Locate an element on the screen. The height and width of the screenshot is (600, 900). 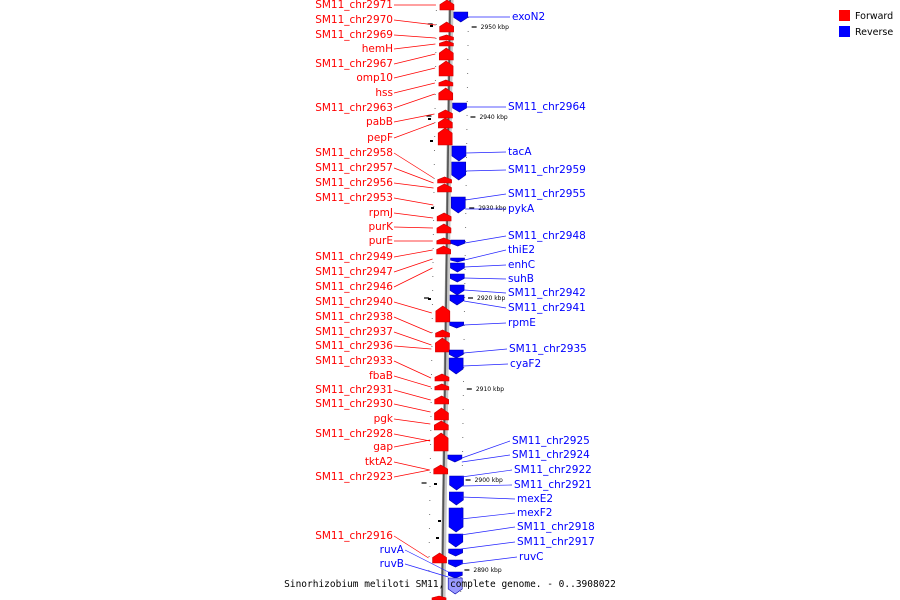
gene-label-forward: SM11_chr2963 is located at coordinates (354, 108).